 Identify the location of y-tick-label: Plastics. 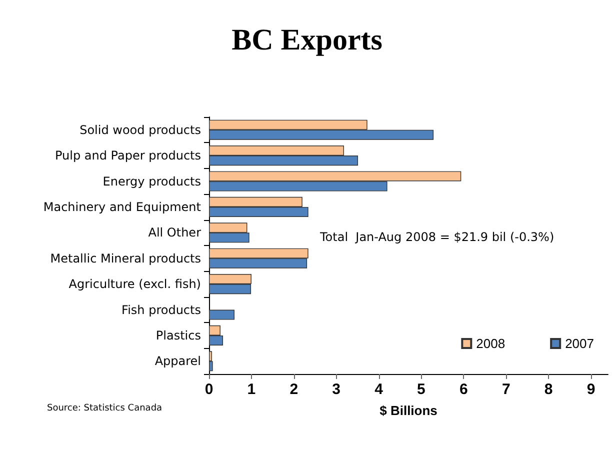
(178, 335).